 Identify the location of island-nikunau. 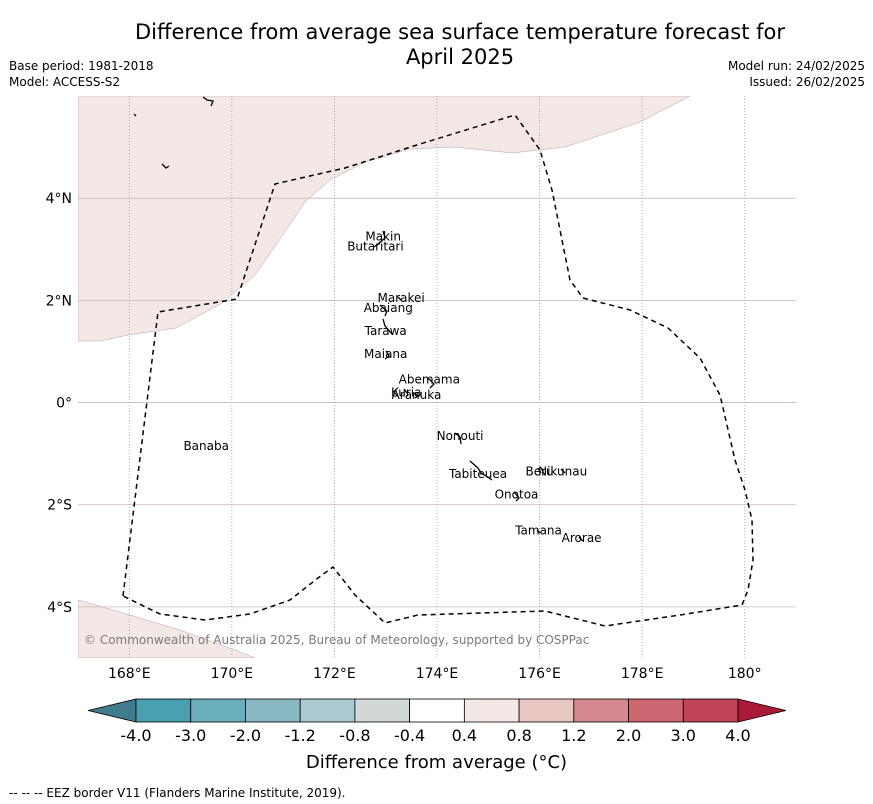
(563, 471).